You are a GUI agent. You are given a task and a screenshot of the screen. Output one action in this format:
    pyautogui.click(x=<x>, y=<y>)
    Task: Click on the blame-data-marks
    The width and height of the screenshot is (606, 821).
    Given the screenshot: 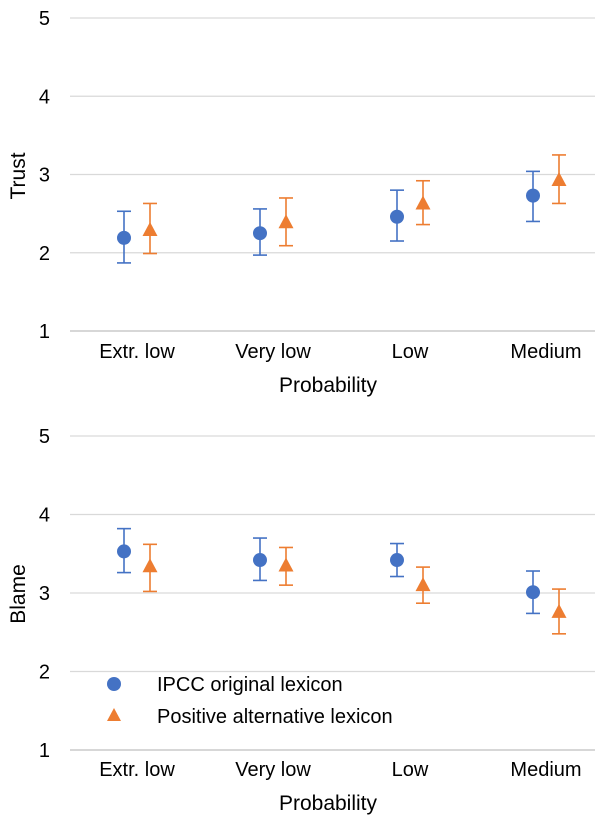 What is the action you would take?
    pyautogui.click(x=342, y=581)
    